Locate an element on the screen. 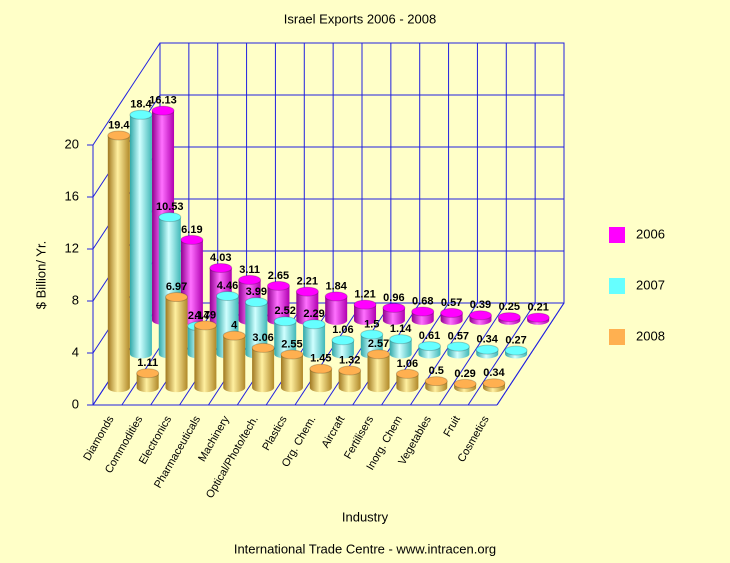  value-label: 1.06 is located at coordinates (407, 364).